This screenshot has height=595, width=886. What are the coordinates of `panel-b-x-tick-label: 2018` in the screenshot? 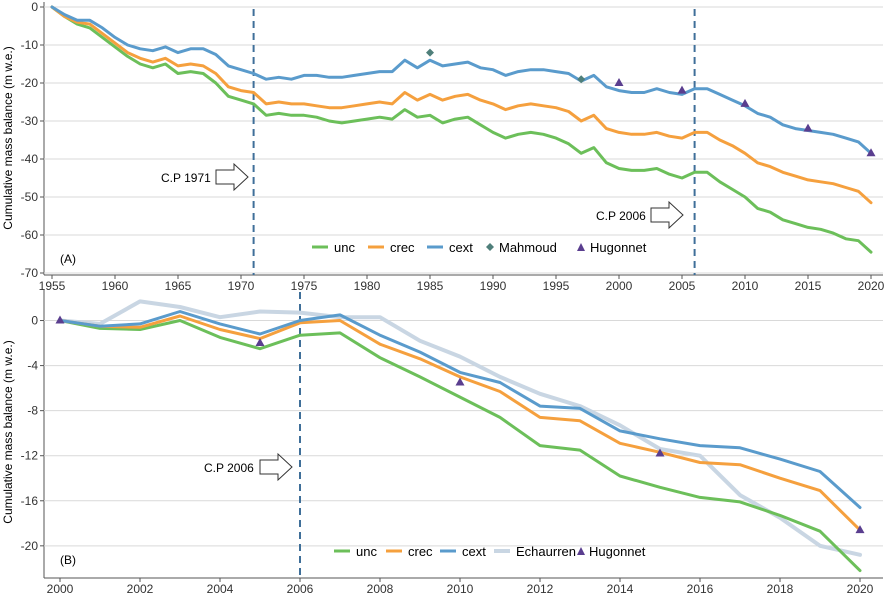 It's located at (780, 588).